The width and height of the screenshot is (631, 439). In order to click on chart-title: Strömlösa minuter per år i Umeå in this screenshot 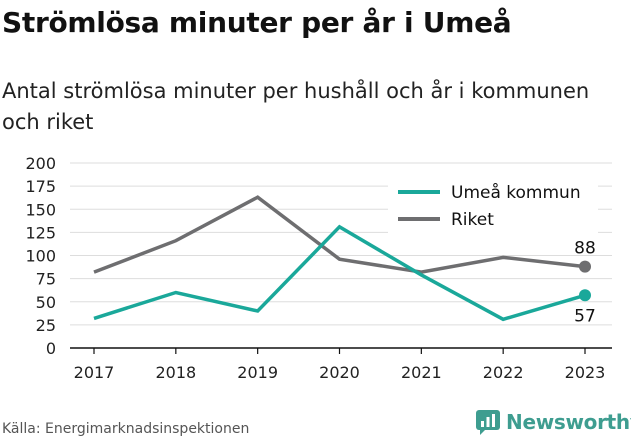, I will do `click(257, 22)`.